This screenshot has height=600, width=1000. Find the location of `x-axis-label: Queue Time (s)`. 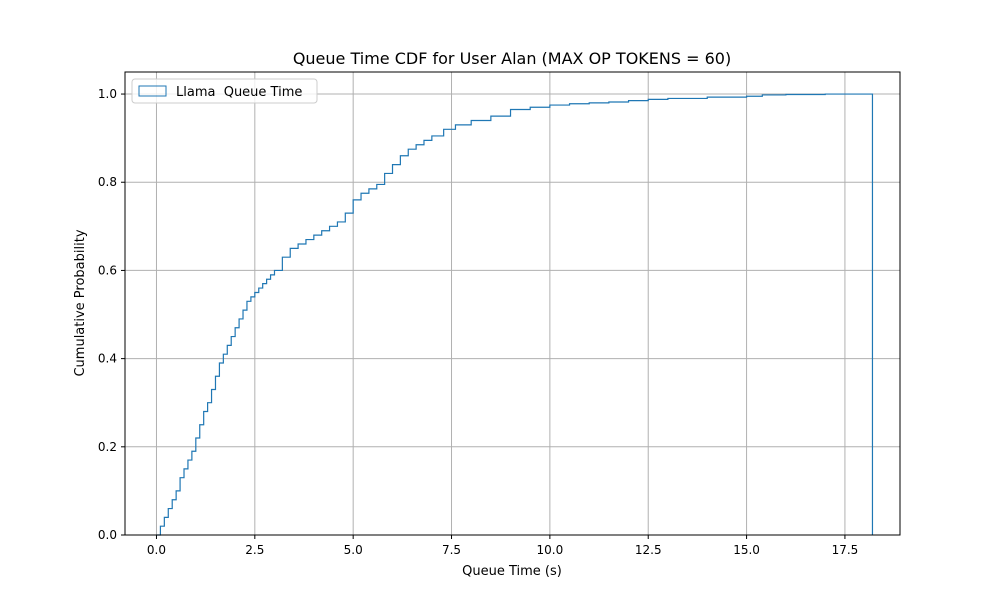

x-axis-label: Queue Time (s) is located at coordinates (512, 571).